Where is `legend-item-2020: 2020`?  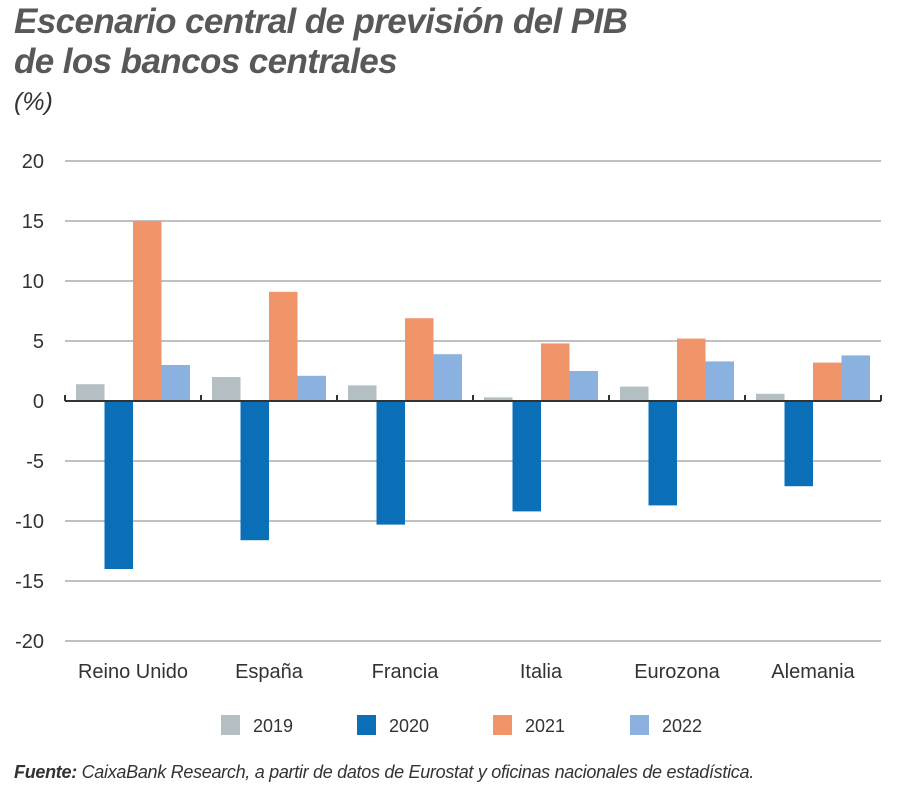 legend-item-2020: 2020 is located at coordinates (393, 725).